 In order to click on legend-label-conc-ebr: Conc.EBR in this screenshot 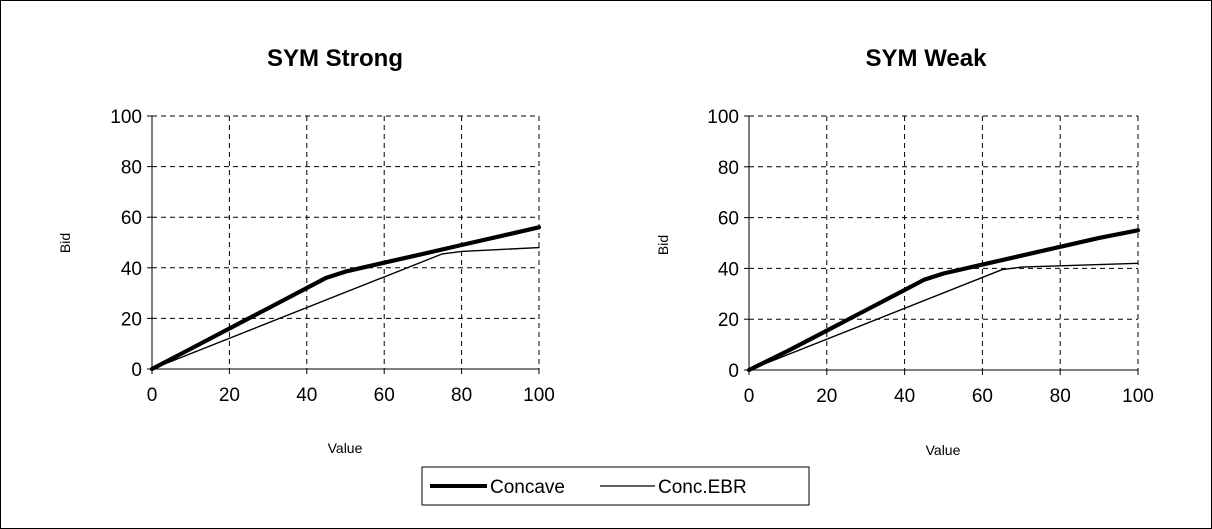, I will do `click(702, 487)`.